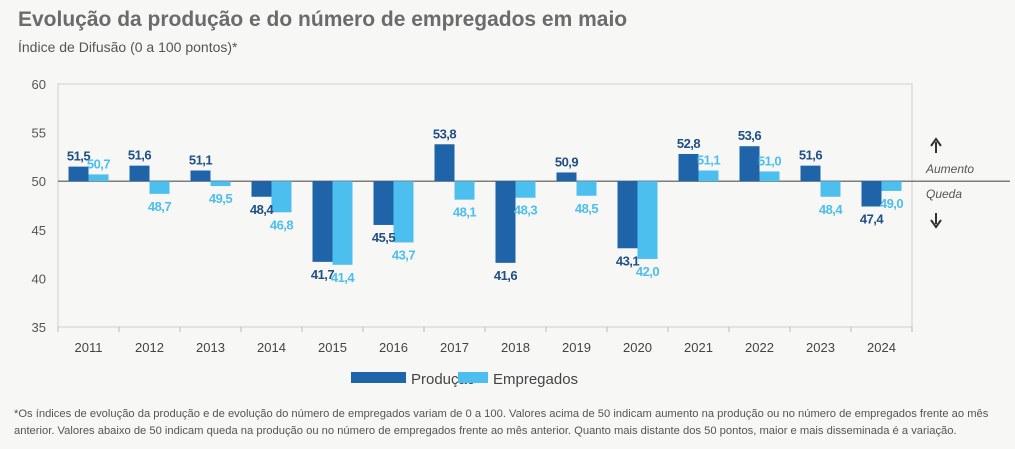 The width and height of the screenshot is (1015, 449). Describe the element at coordinates (830, 189) in the screenshot. I see `bar-empregados-2023` at that location.